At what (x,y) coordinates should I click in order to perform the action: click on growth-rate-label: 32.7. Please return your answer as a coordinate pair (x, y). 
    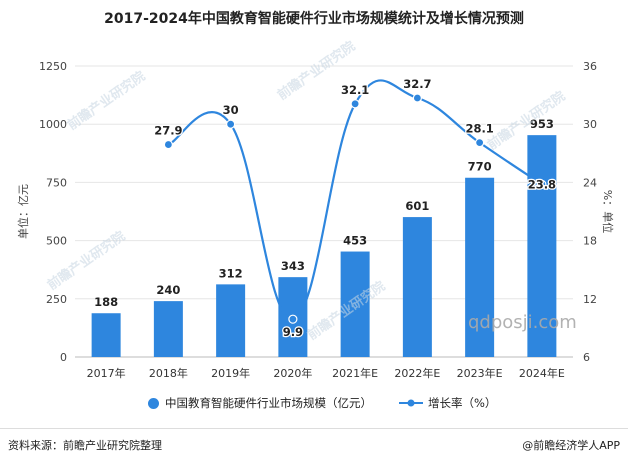
    Looking at the image, I should click on (417, 84).